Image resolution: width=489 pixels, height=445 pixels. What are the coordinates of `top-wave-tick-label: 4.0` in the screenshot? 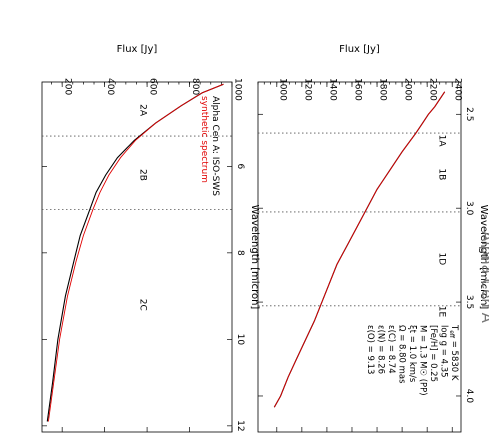 It's located at (469, 396).